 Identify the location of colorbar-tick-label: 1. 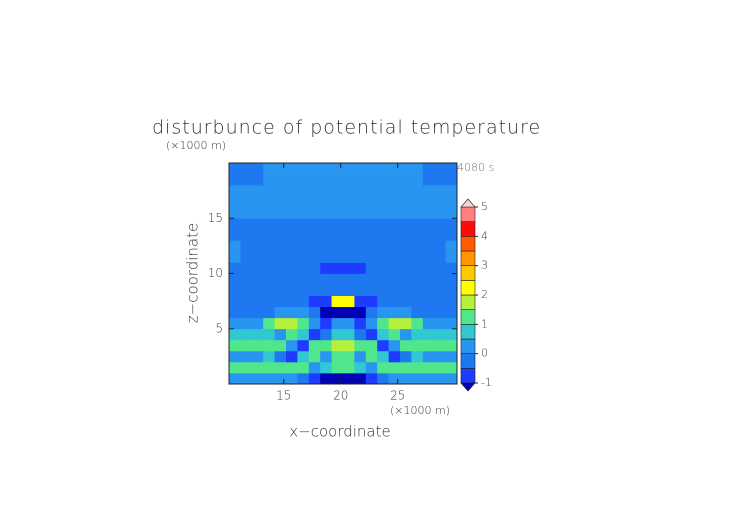
(484, 323).